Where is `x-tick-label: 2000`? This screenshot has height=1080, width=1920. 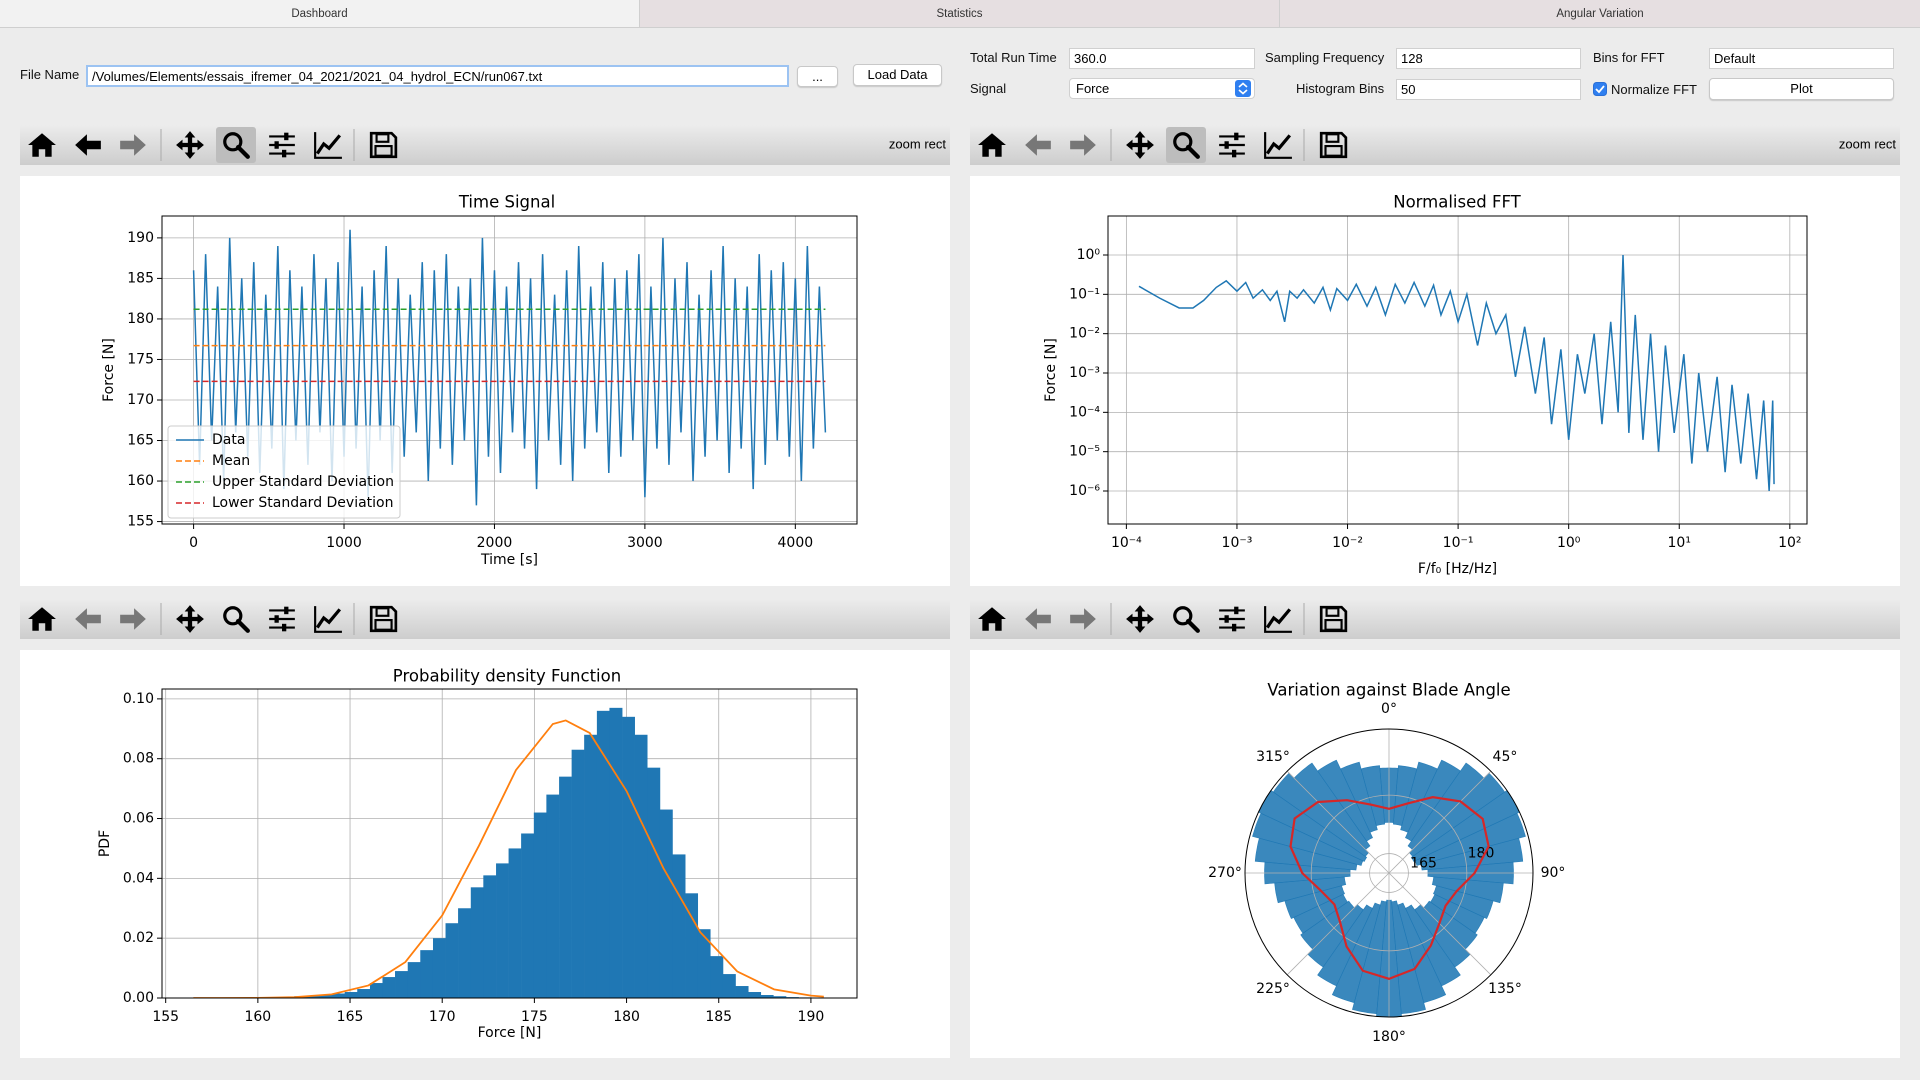 x-tick-label: 2000 is located at coordinates (495, 543).